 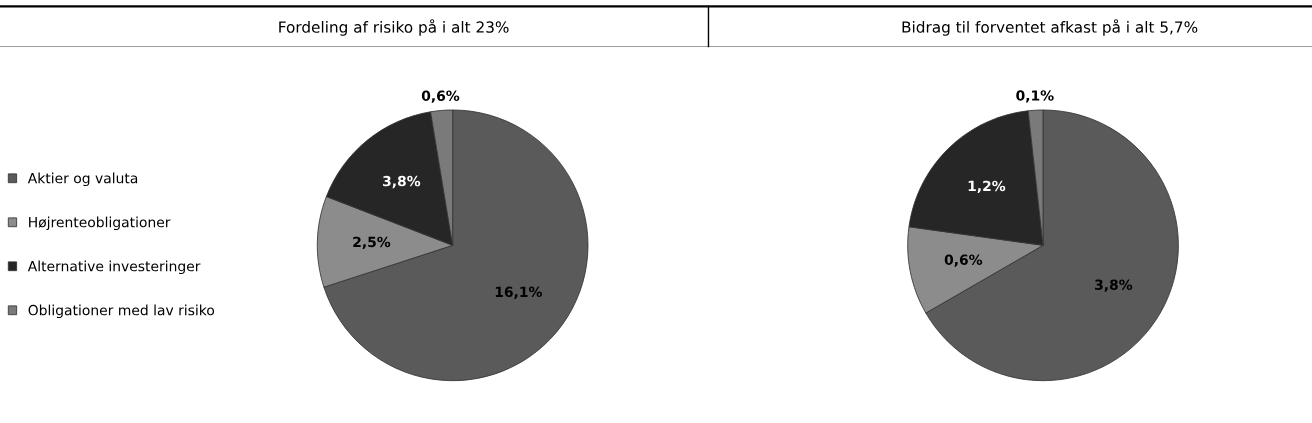 What do you see at coordinates (987, 186) in the screenshot?
I see `data-label: 1,2%` at bounding box center [987, 186].